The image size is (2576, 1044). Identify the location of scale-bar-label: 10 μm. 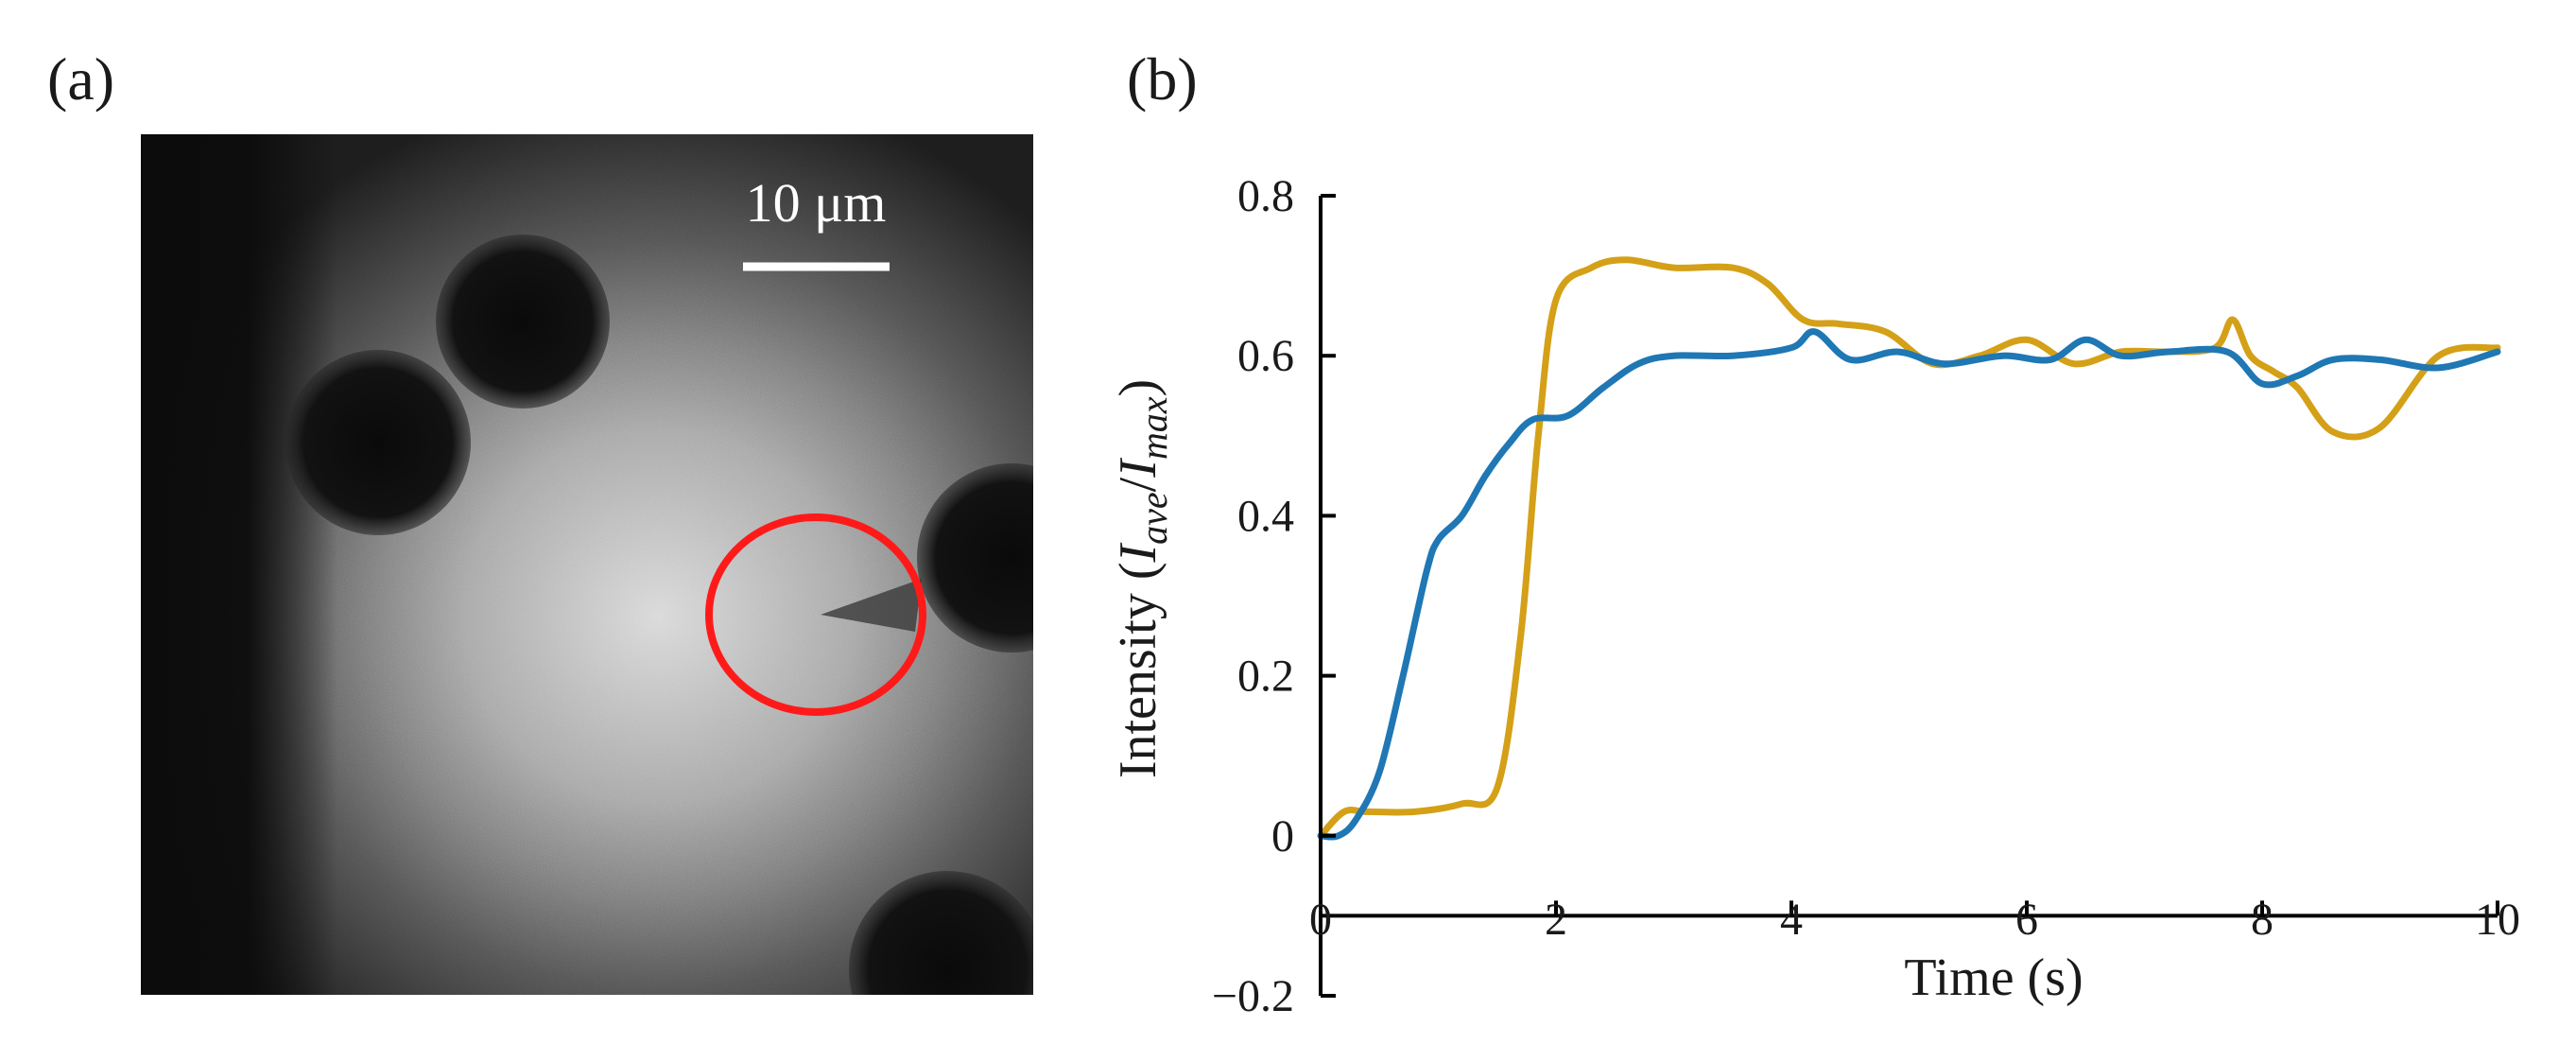
(817, 203).